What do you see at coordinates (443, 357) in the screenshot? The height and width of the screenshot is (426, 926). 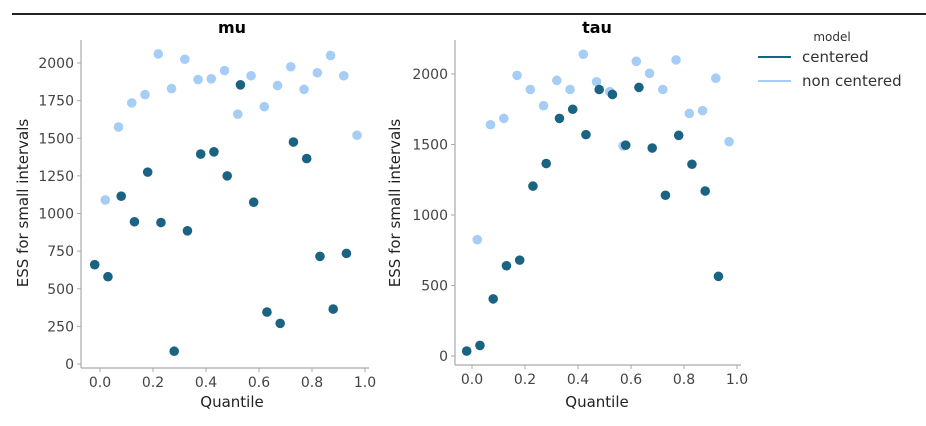 I see `y-tick-label: 0` at bounding box center [443, 357].